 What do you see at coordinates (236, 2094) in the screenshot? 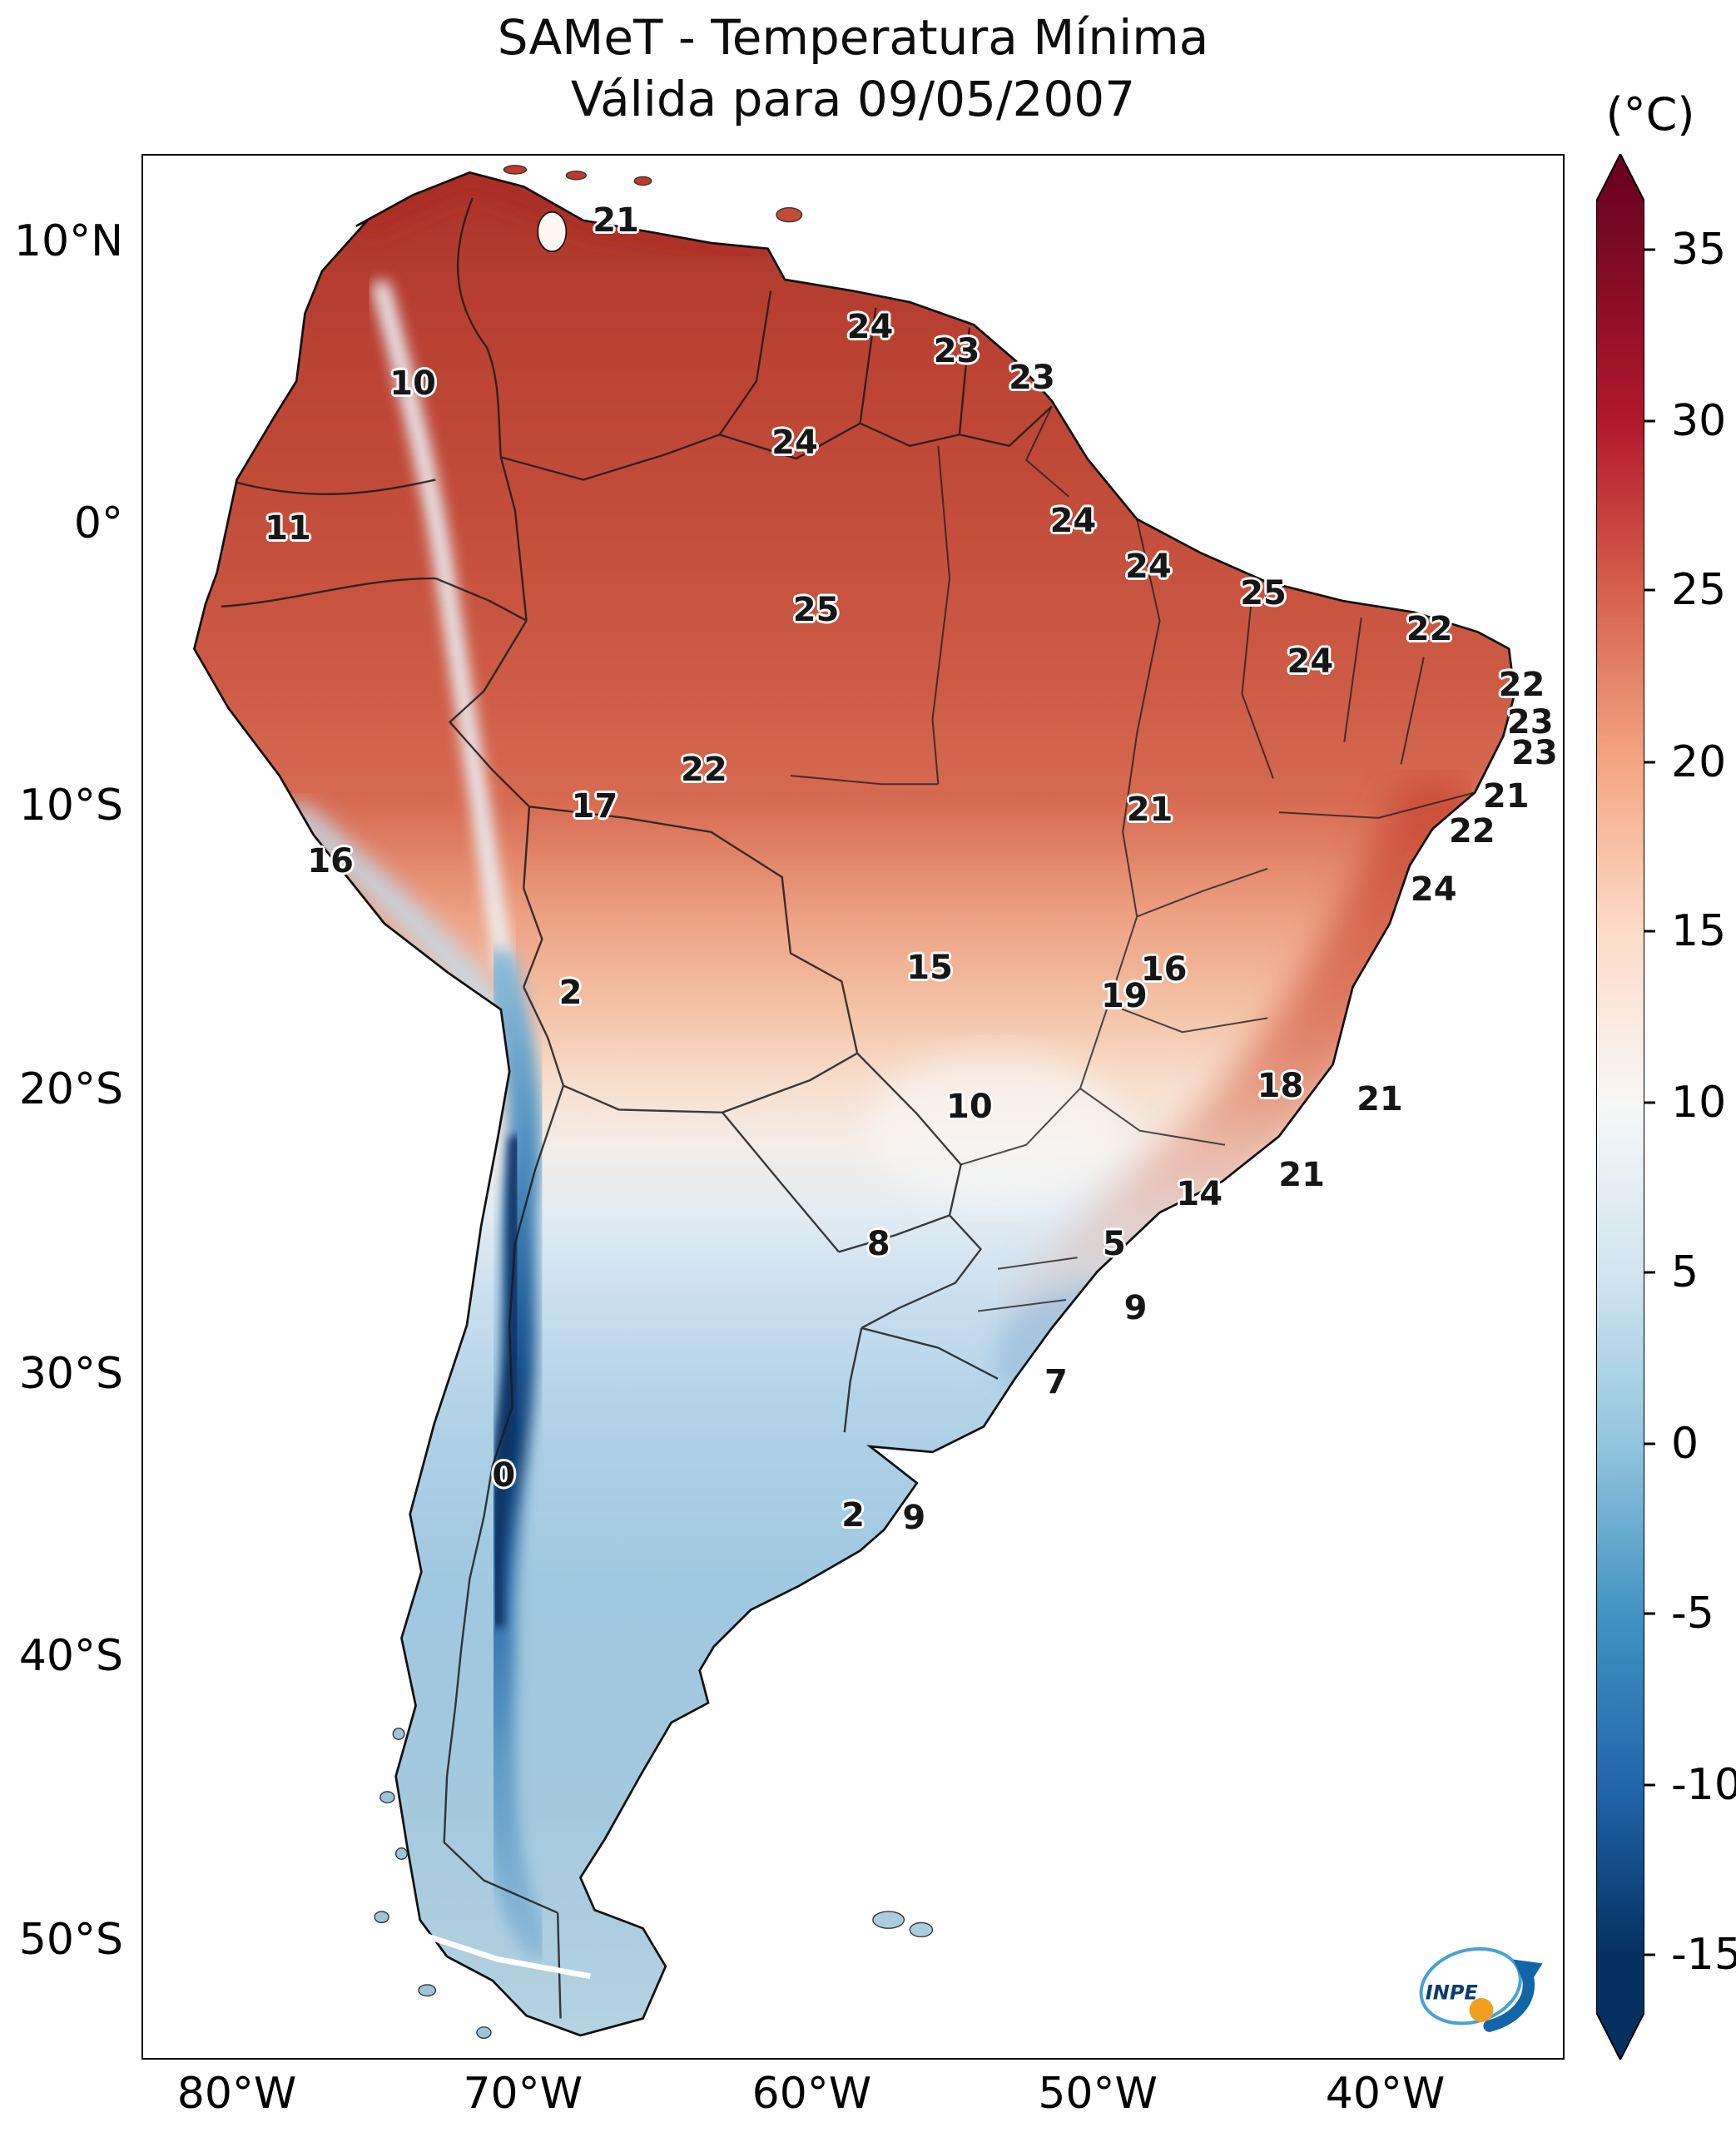
I see `lon-tick-label: 80°W` at bounding box center [236, 2094].